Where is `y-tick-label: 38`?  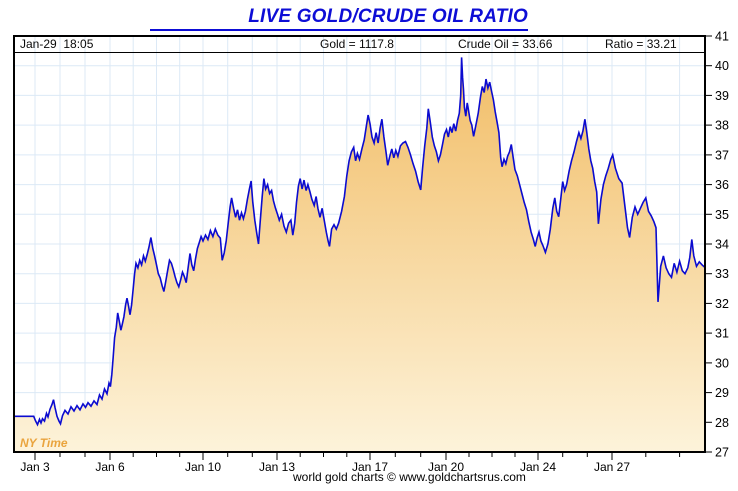 y-tick-label: 38 is located at coordinates (722, 126).